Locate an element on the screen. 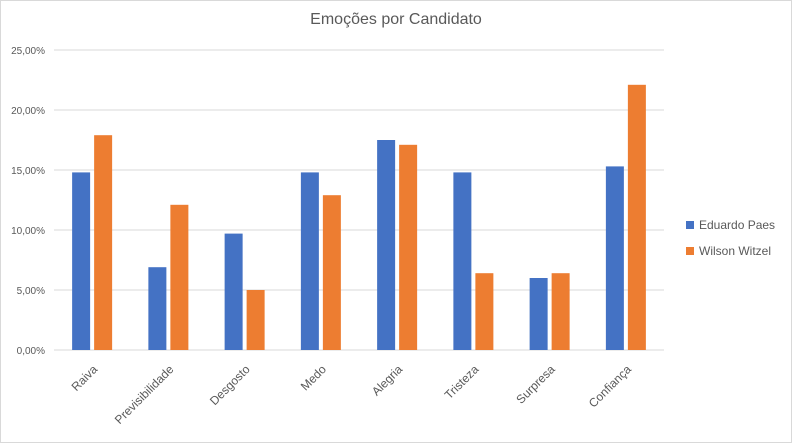  x-tick-label: Medo is located at coordinates (313, 377).